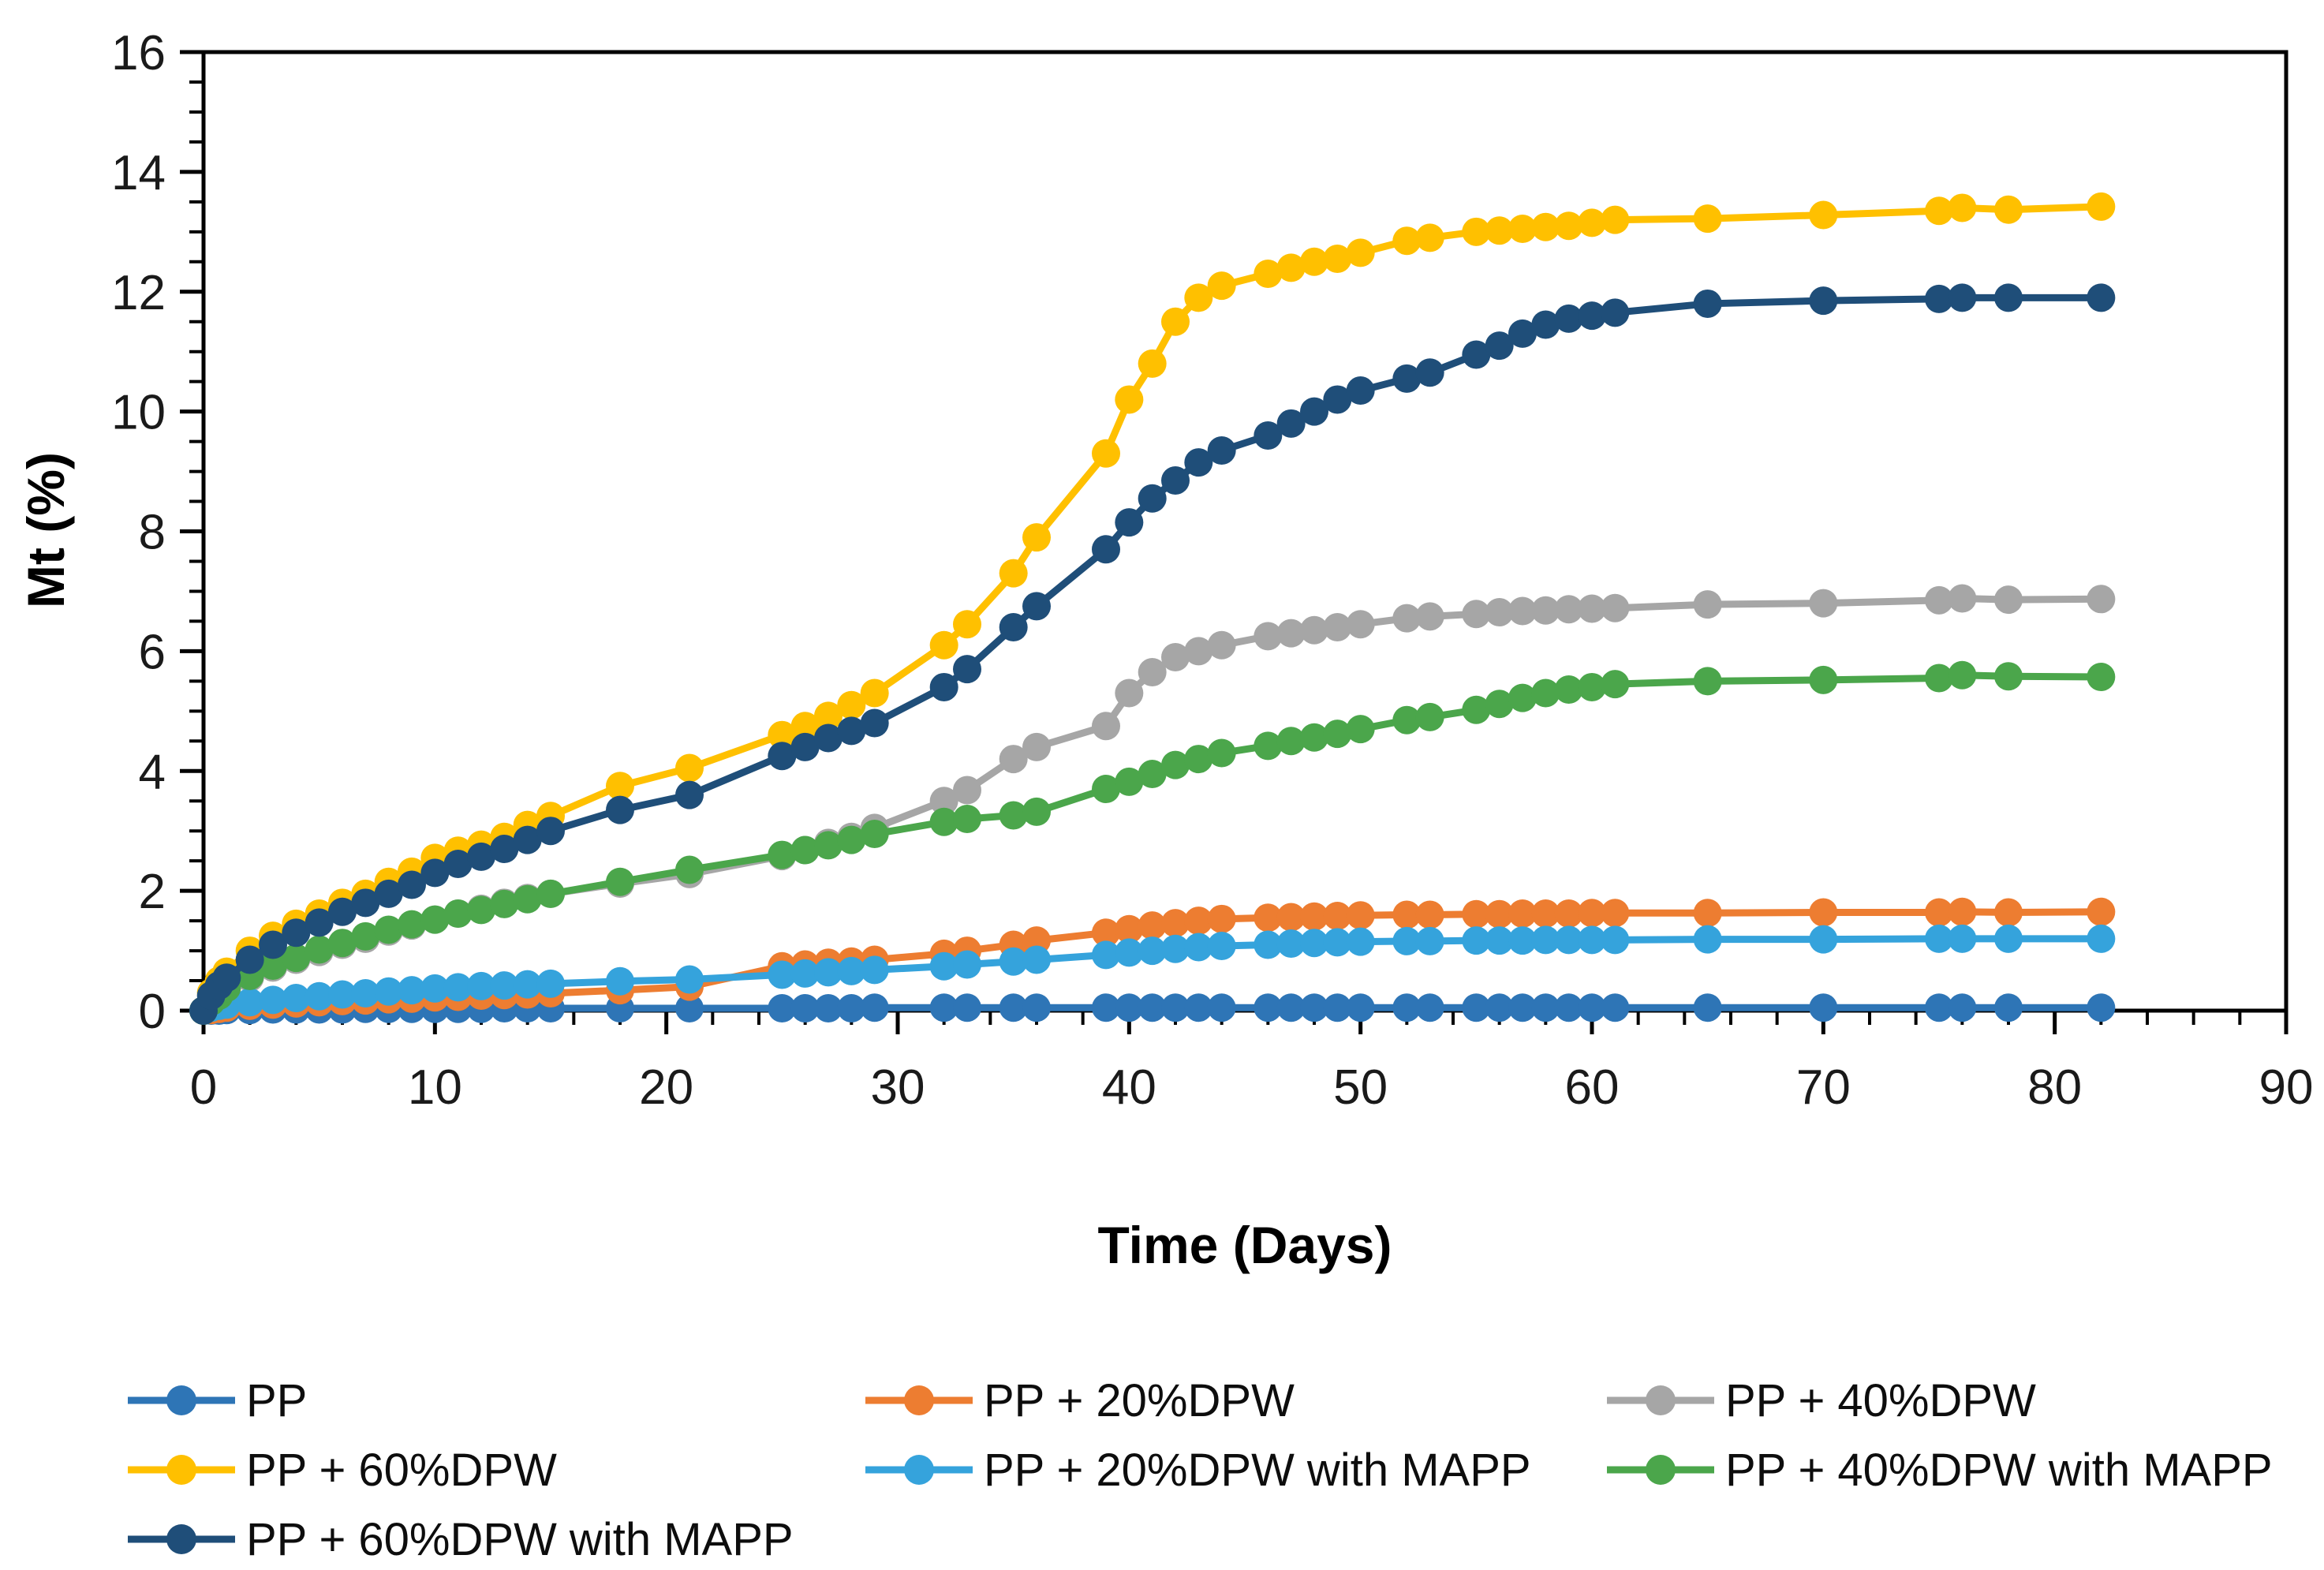 This screenshot has width=2324, height=1570. I want to click on x-tick-label: 10, so click(435, 1087).